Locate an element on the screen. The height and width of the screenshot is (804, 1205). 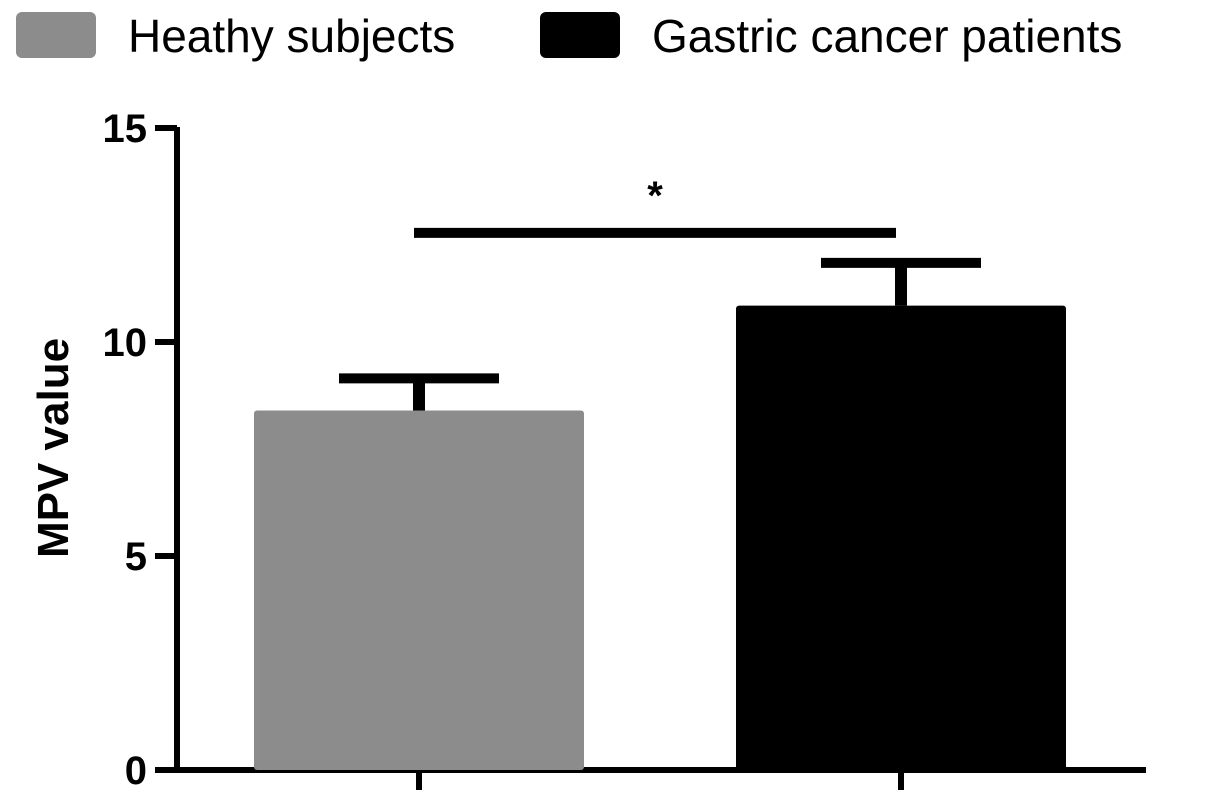
legend-swatch-healthy is located at coordinates (56, 35).